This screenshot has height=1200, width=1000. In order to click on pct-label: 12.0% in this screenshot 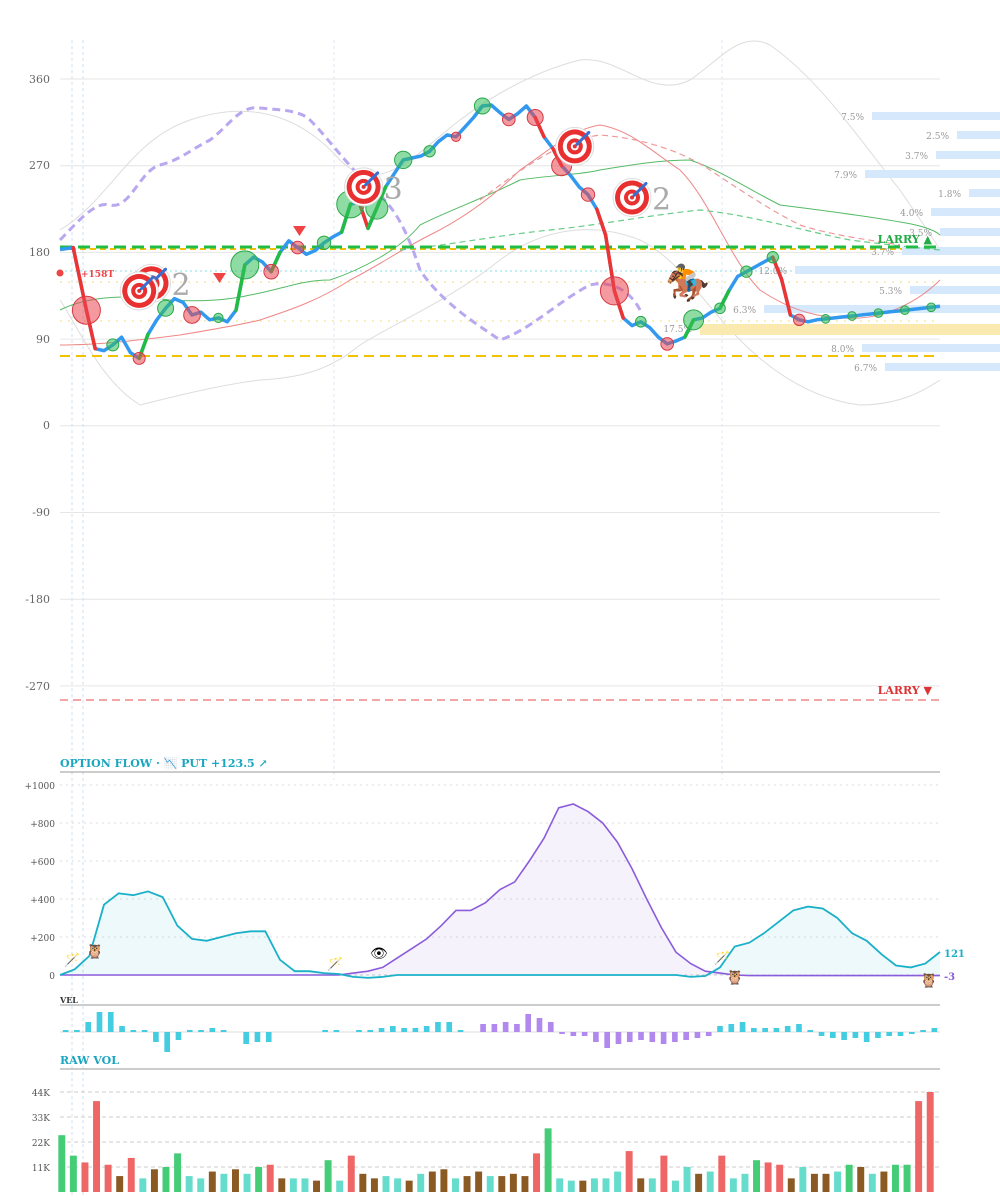, I will do `click(772, 272)`.